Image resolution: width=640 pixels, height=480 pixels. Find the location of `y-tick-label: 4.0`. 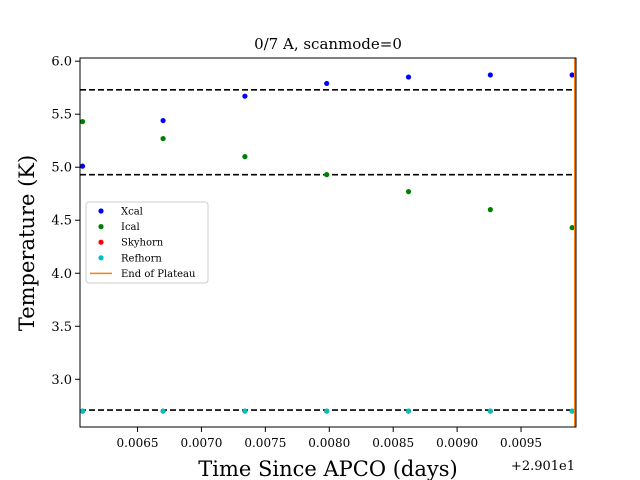

y-tick-label: 4.0 is located at coordinates (61, 274).